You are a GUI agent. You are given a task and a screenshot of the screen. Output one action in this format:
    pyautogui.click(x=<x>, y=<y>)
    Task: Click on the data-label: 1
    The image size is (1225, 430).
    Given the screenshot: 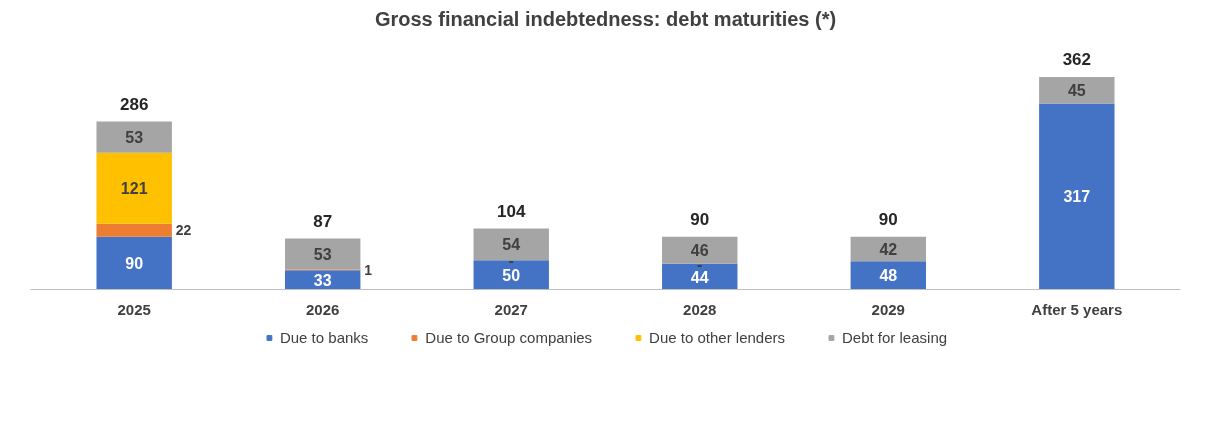 What is the action you would take?
    pyautogui.click(x=368, y=269)
    